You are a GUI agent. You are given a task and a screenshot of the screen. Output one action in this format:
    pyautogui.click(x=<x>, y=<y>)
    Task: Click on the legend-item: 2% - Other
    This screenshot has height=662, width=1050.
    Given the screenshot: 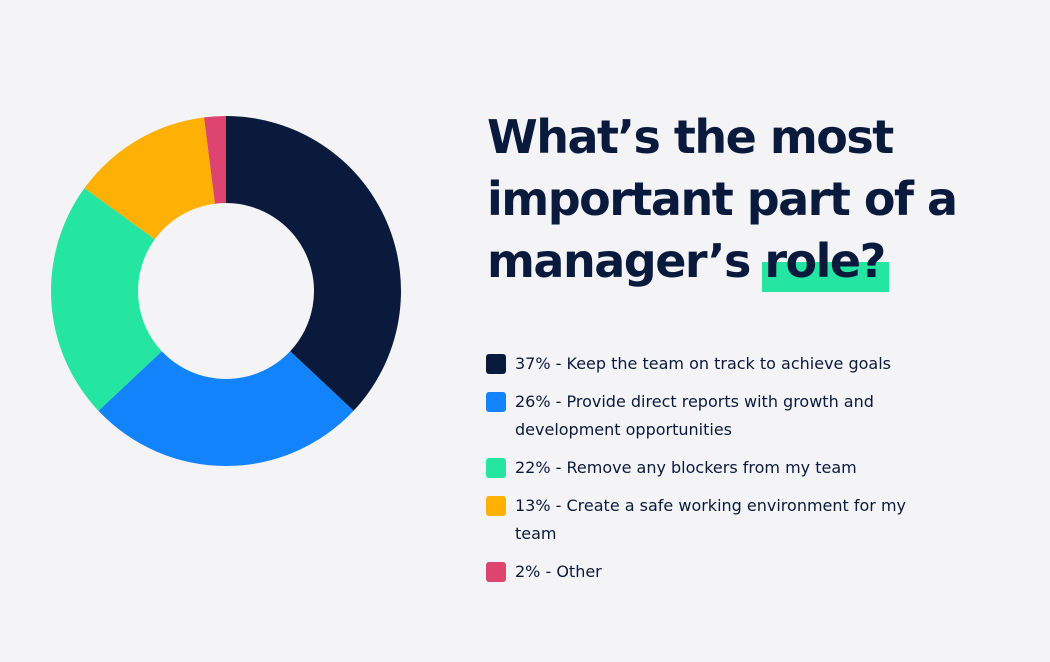 What is the action you would take?
    pyautogui.click(x=706, y=572)
    